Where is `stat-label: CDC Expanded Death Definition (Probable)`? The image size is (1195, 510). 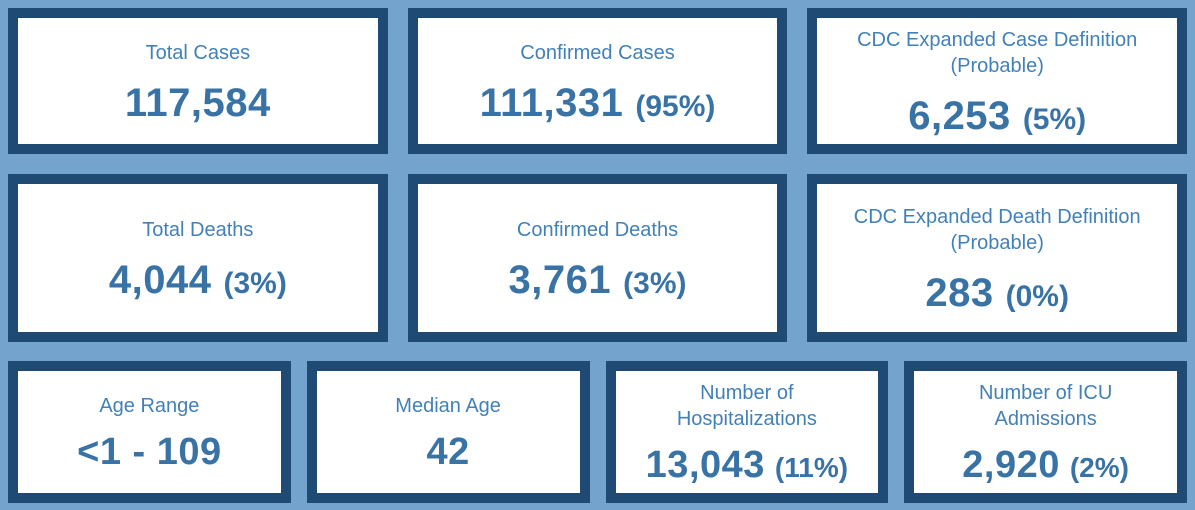
stat-label: CDC Expanded Death Definition (Probable) is located at coordinates (997, 229).